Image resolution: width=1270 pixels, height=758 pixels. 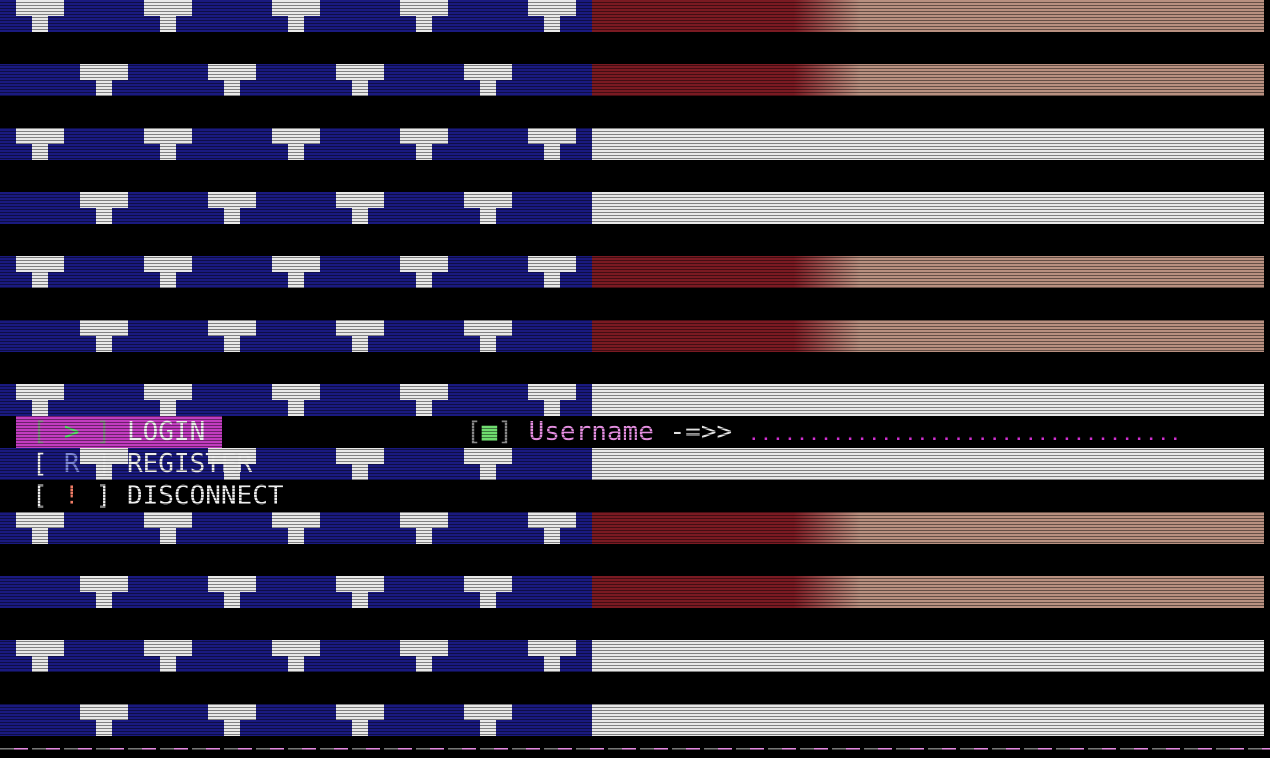 I want to click on menu-item-login: [>] LOGIN, so click(x=119, y=432).